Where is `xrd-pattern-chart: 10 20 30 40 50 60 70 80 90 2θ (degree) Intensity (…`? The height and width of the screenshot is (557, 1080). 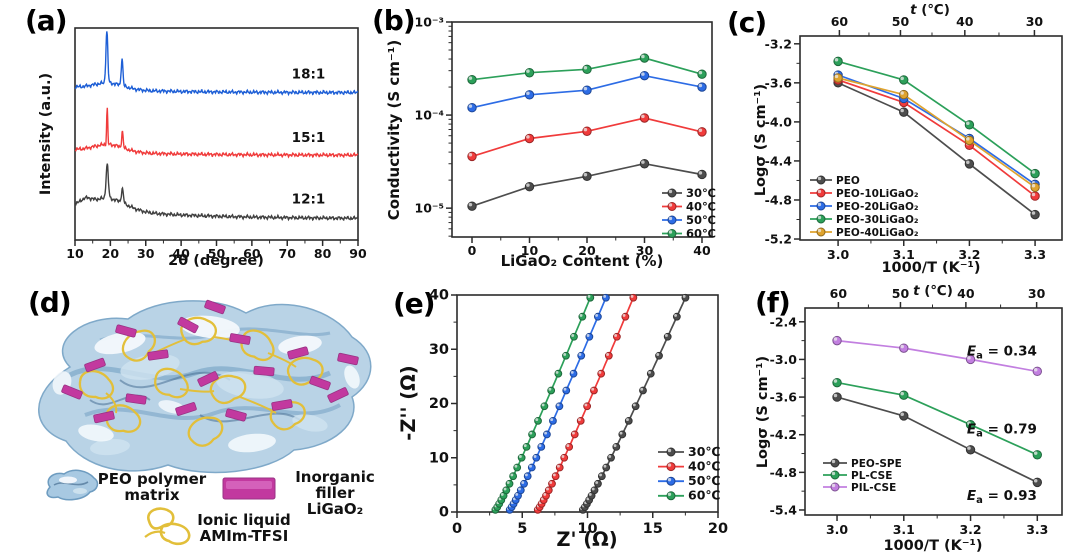 xrd-pattern-chart: 10 20 30 40 50 60 70 80 90 2θ (degree) Intensity (… is located at coordinates (202, 148).